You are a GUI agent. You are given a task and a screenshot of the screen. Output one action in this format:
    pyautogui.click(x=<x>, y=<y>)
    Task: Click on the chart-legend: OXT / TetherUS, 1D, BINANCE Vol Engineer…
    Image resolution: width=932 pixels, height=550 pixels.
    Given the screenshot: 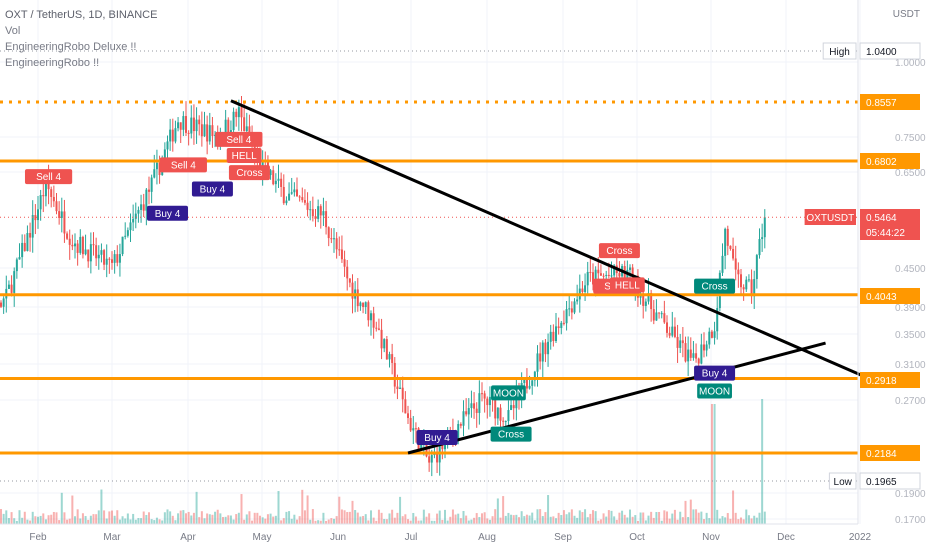 What is the action you would take?
    pyautogui.click(x=81, y=39)
    